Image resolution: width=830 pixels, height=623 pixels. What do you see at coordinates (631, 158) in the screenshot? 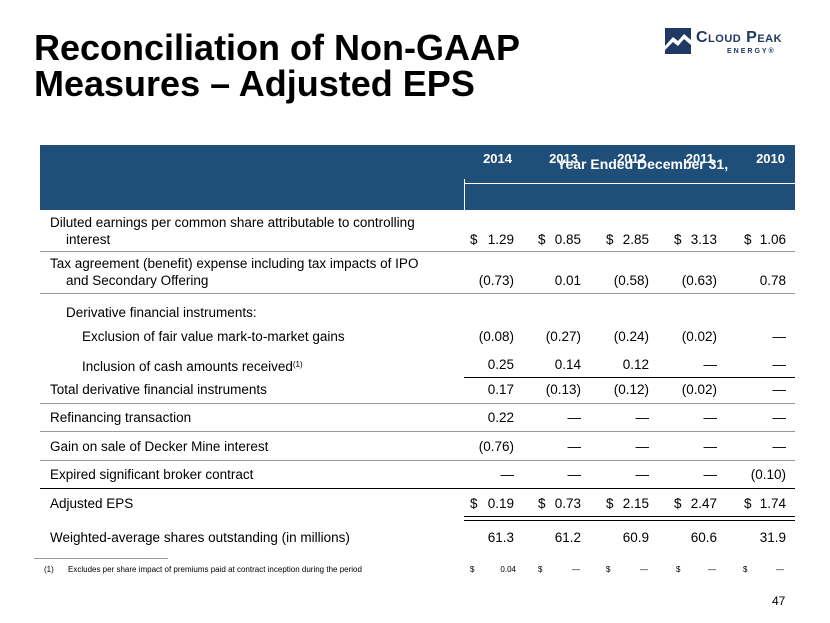
I see `year-2012: 2012` at bounding box center [631, 158].